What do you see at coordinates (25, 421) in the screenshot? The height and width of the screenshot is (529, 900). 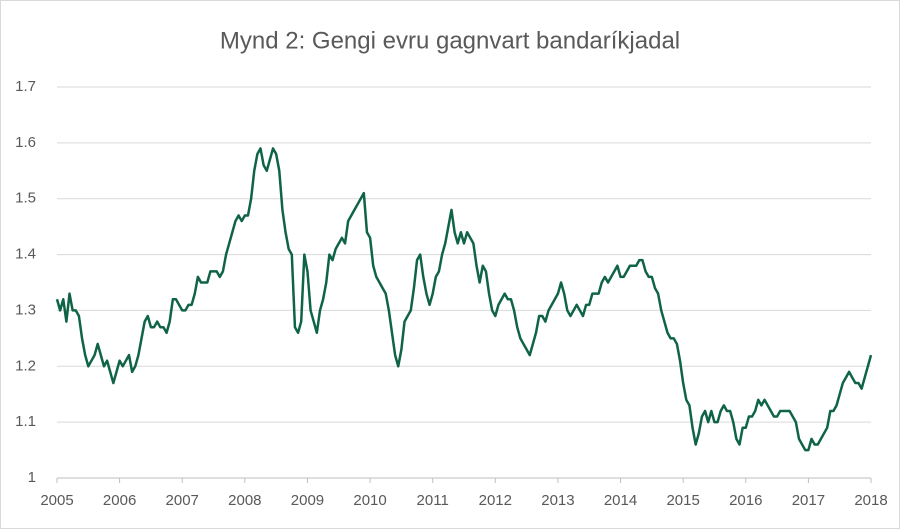 I see `y-tick-label: 1.1` at bounding box center [25, 421].